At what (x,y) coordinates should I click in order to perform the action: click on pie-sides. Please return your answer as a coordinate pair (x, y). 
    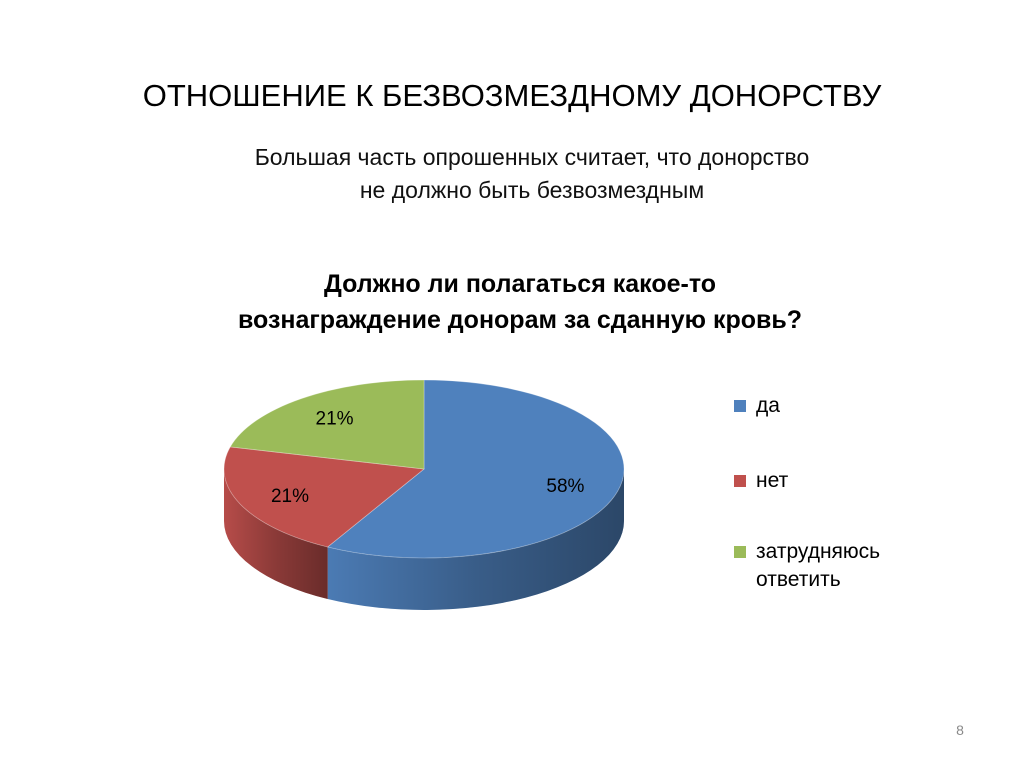
    Looking at the image, I should click on (424, 539).